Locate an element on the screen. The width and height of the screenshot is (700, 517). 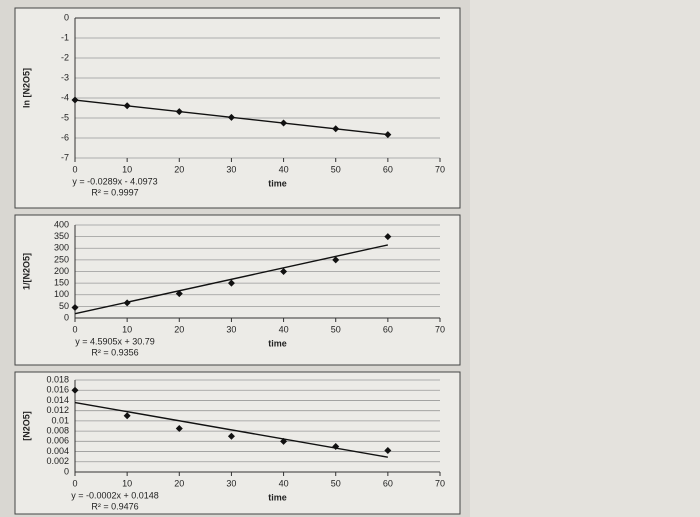
y-tick-label: 0.008 is located at coordinates (57, 430).